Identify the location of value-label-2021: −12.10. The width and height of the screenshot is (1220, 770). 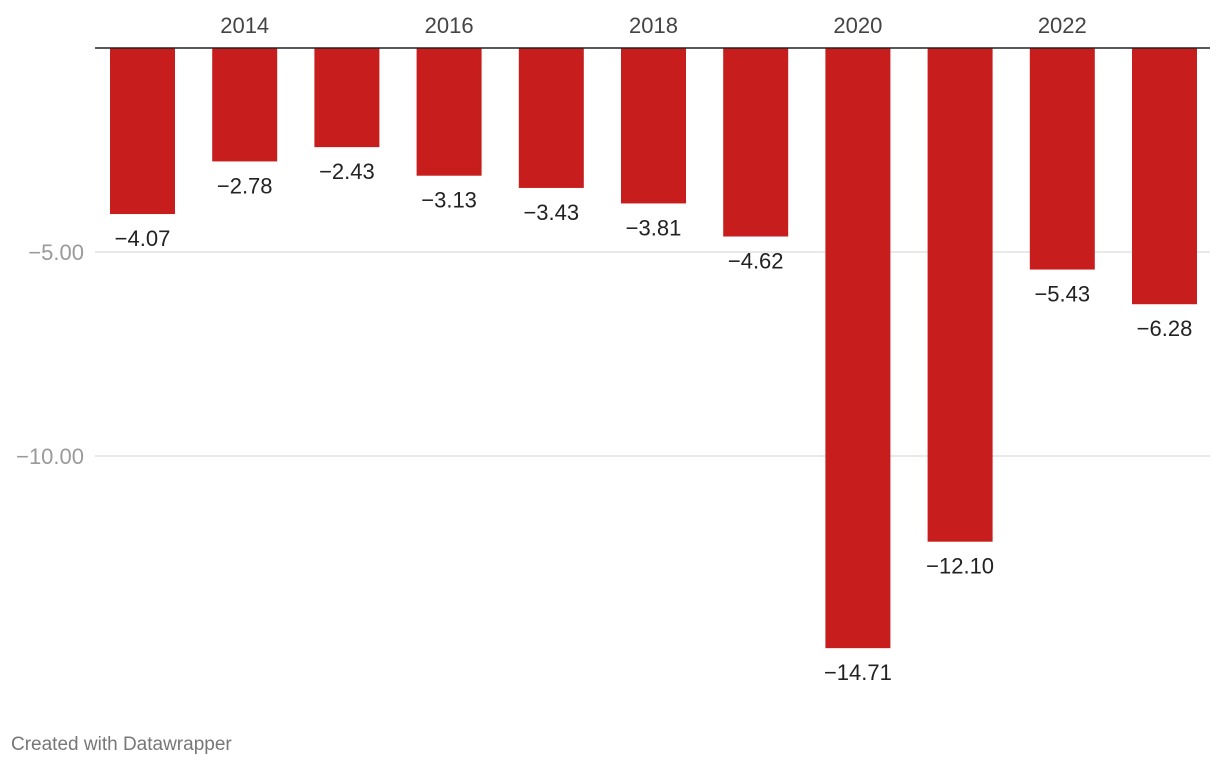
(960, 566).